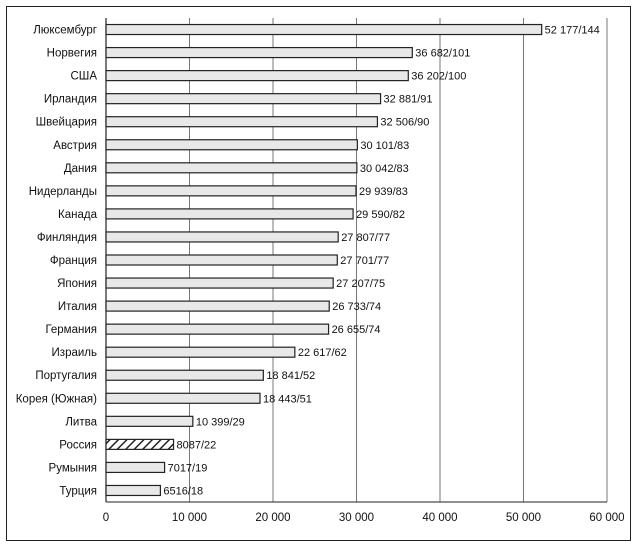 This screenshot has width=637, height=547. Describe the element at coordinates (188, 468) in the screenshot. I see `value-label: 7017/19` at that location.